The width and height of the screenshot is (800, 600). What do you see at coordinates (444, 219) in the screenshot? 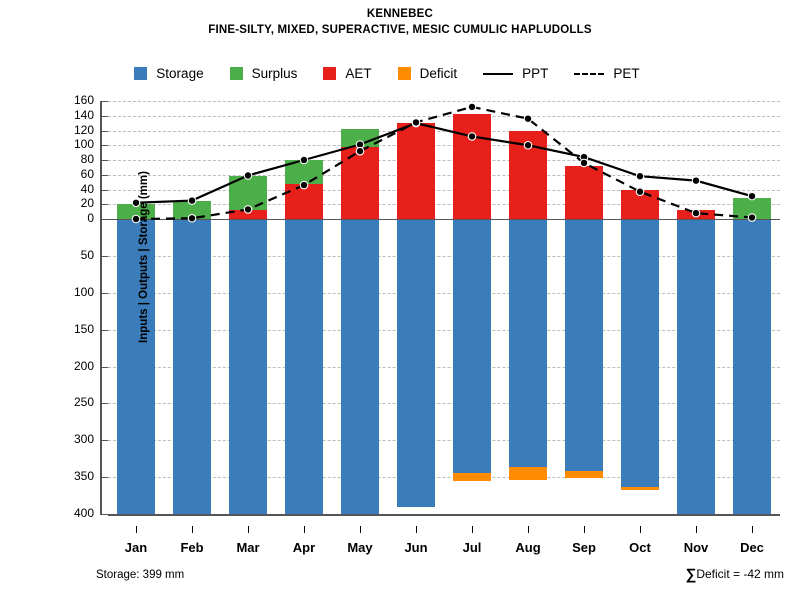
I see `zero-baseline` at bounding box center [444, 219].